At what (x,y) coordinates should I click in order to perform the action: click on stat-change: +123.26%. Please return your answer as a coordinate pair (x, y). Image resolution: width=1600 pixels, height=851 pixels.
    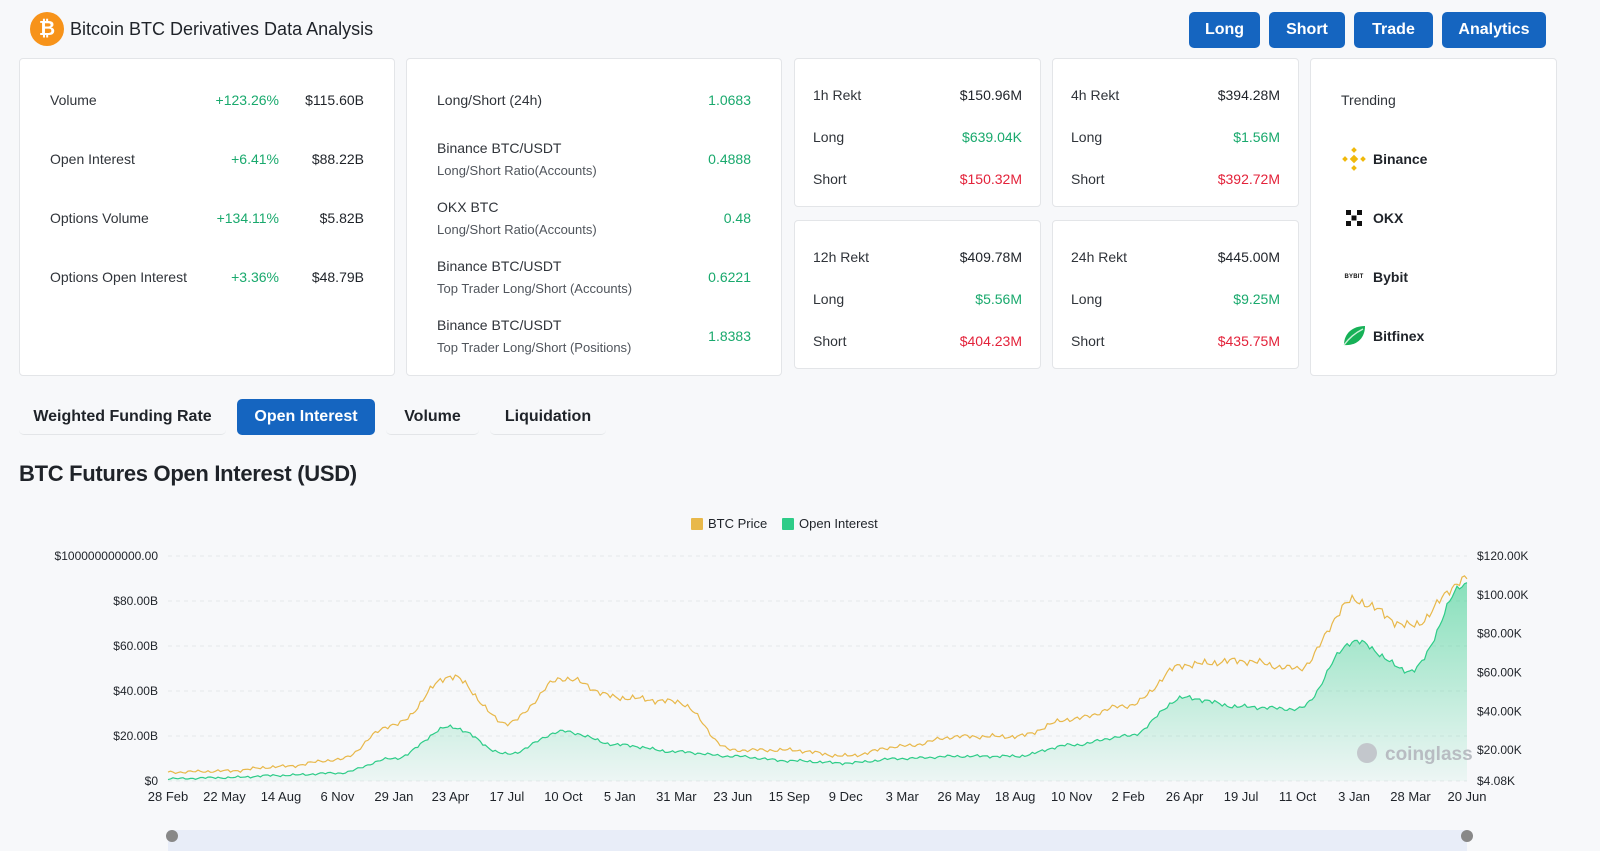
    Looking at the image, I should click on (247, 100).